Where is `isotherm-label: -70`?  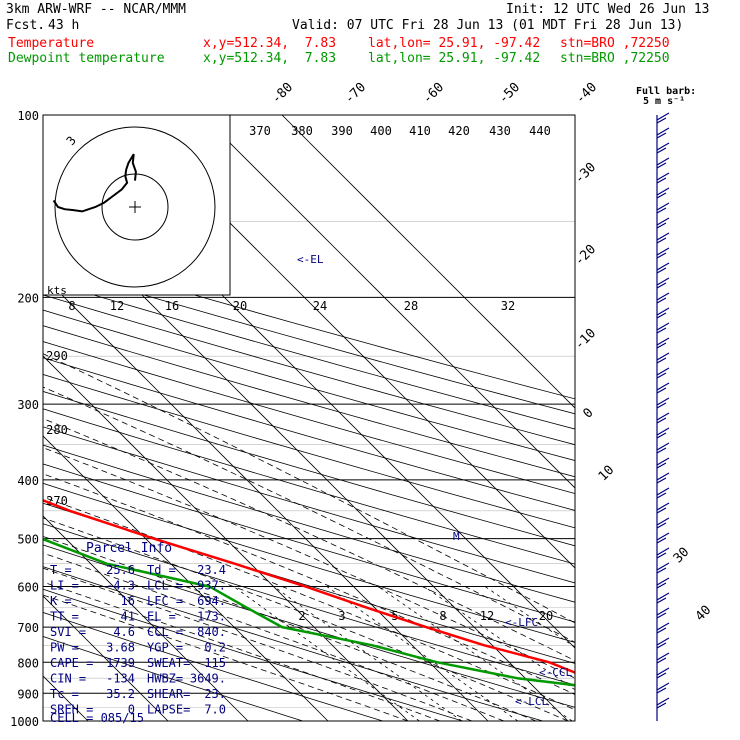 isotherm-label: -70 is located at coordinates (355, 93).